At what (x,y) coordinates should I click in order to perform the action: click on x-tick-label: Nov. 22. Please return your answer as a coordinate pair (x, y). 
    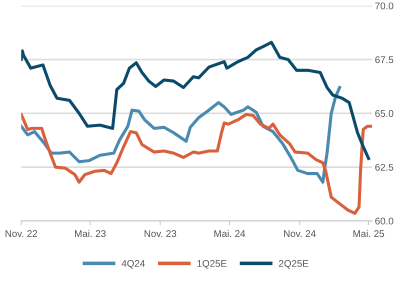
    Looking at the image, I should click on (22, 234).